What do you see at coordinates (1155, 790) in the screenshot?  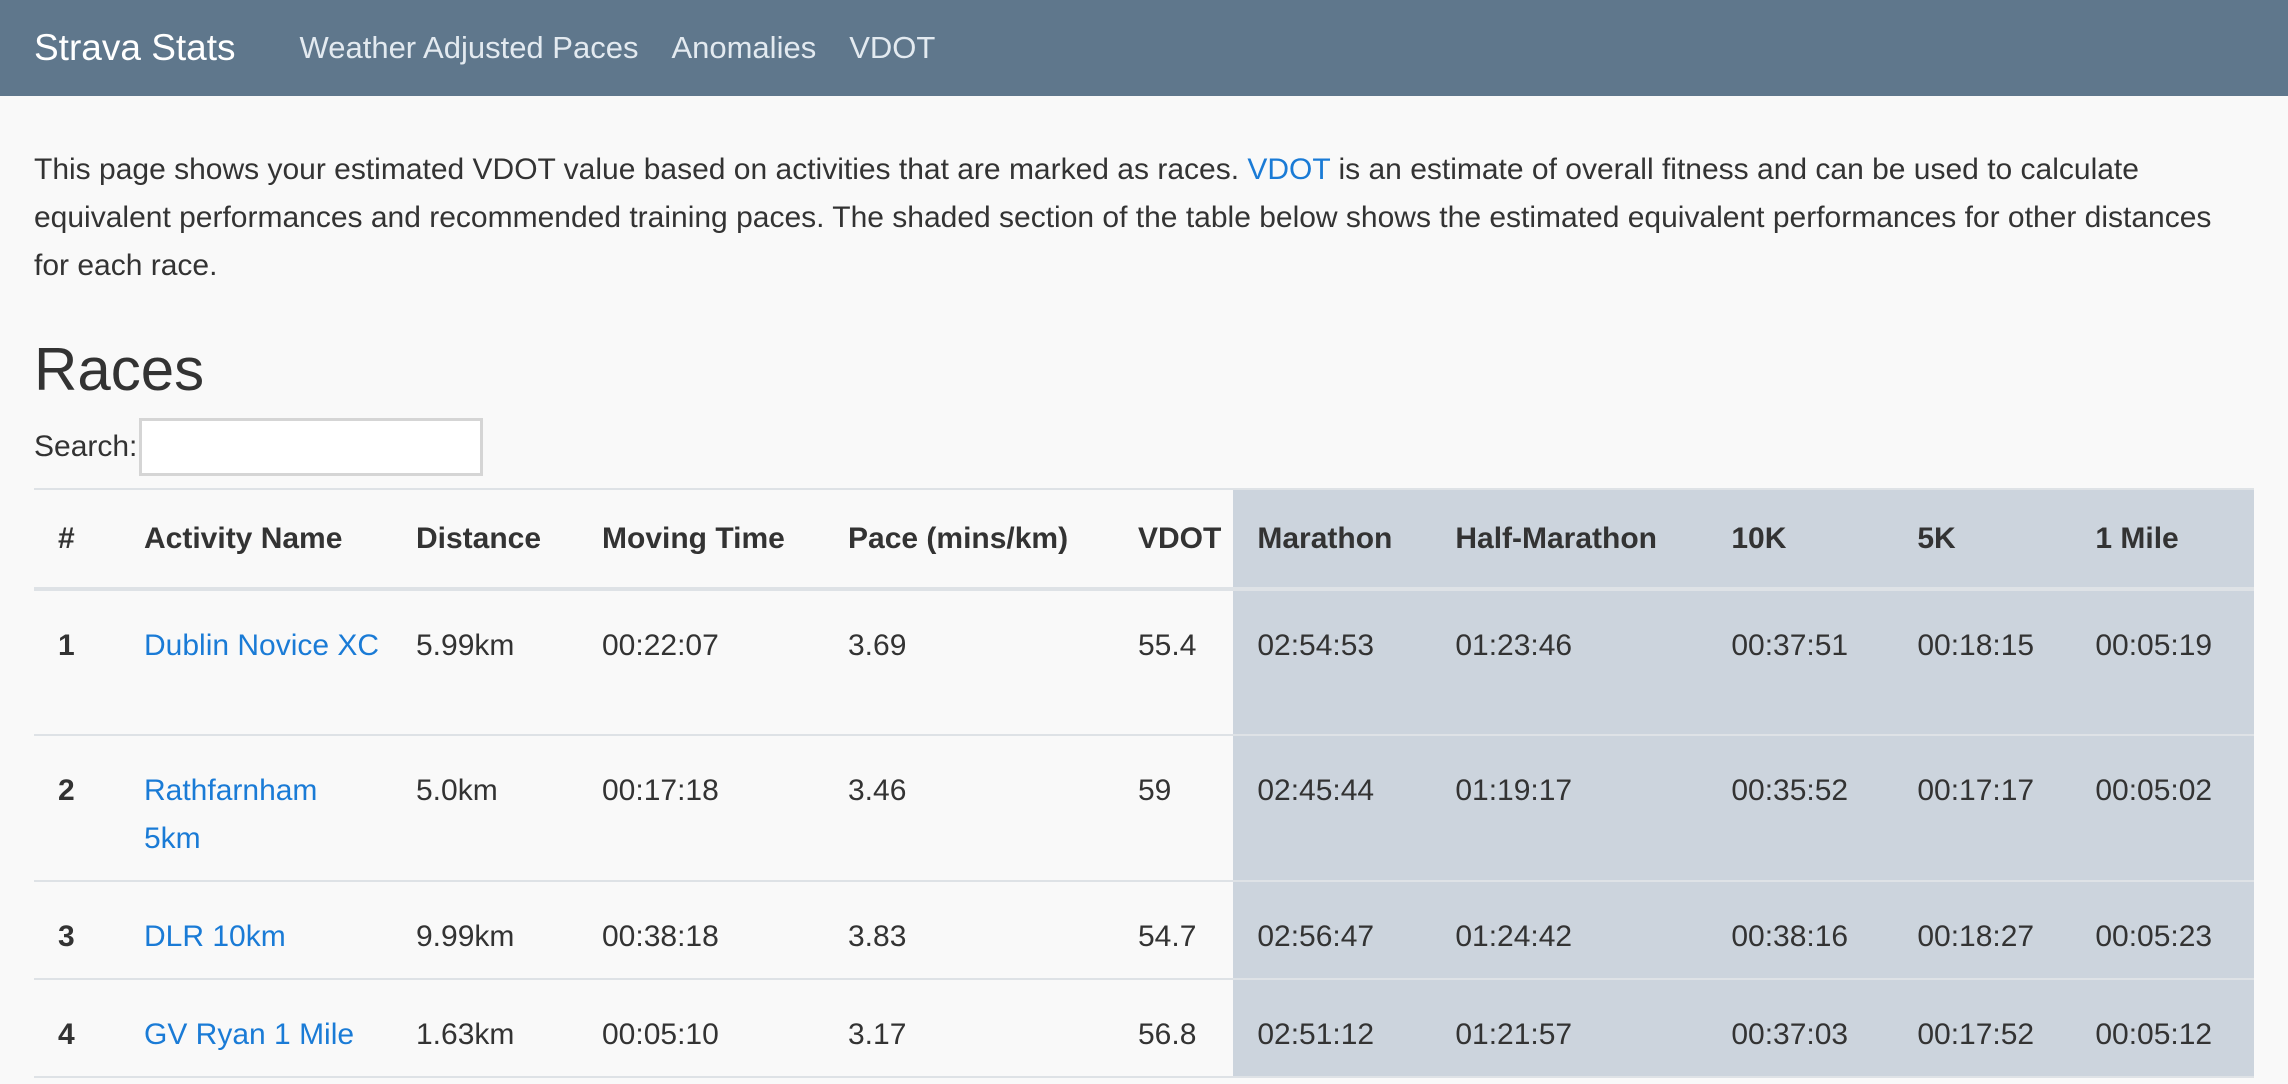 I see `vdot-cell: 59` at bounding box center [1155, 790].